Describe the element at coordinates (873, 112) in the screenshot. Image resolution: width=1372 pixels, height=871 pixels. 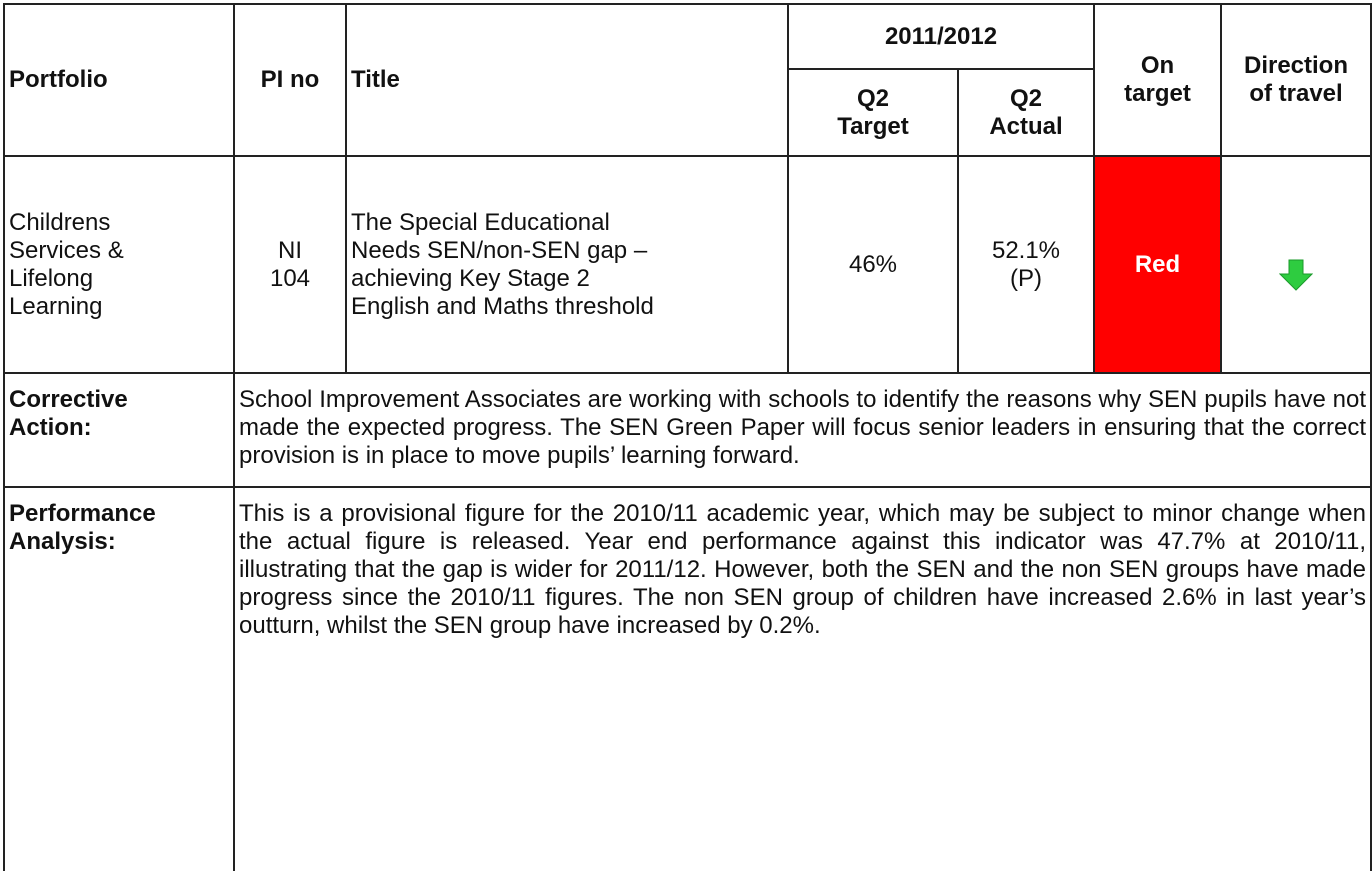
I see `header-cell: Q2 Target` at that location.